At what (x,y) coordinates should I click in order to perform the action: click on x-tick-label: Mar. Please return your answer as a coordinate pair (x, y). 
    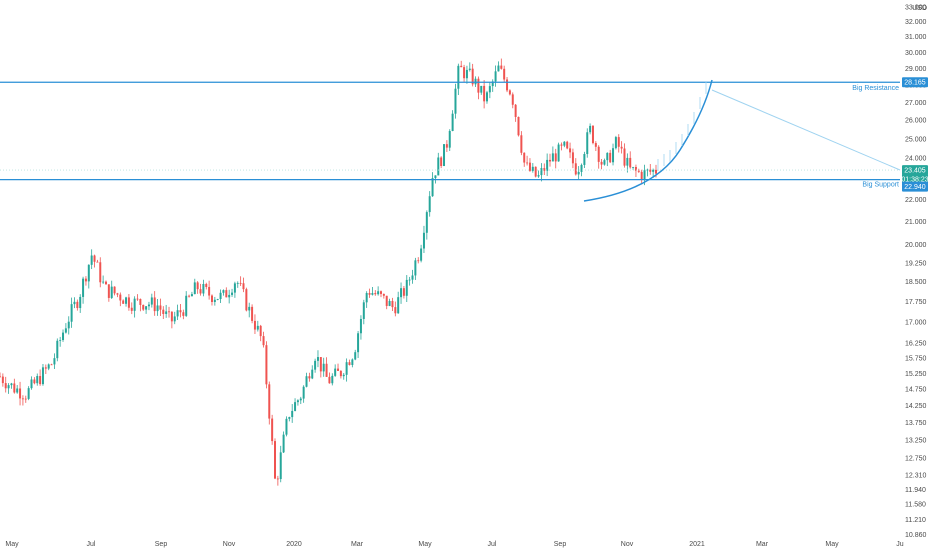
    Looking at the image, I should click on (762, 544).